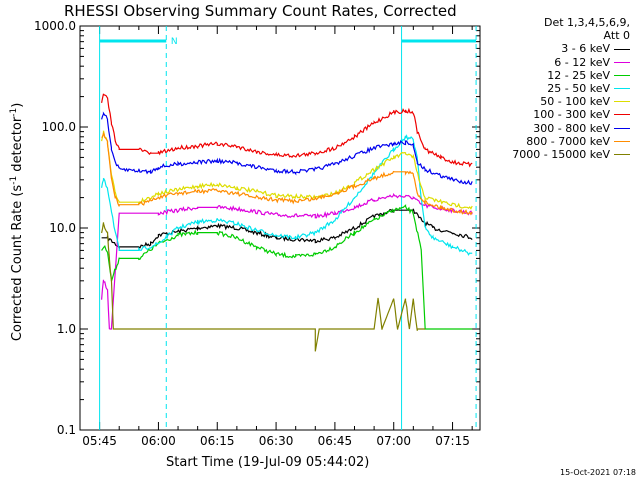  I want to click on night-label: N, so click(174, 42).